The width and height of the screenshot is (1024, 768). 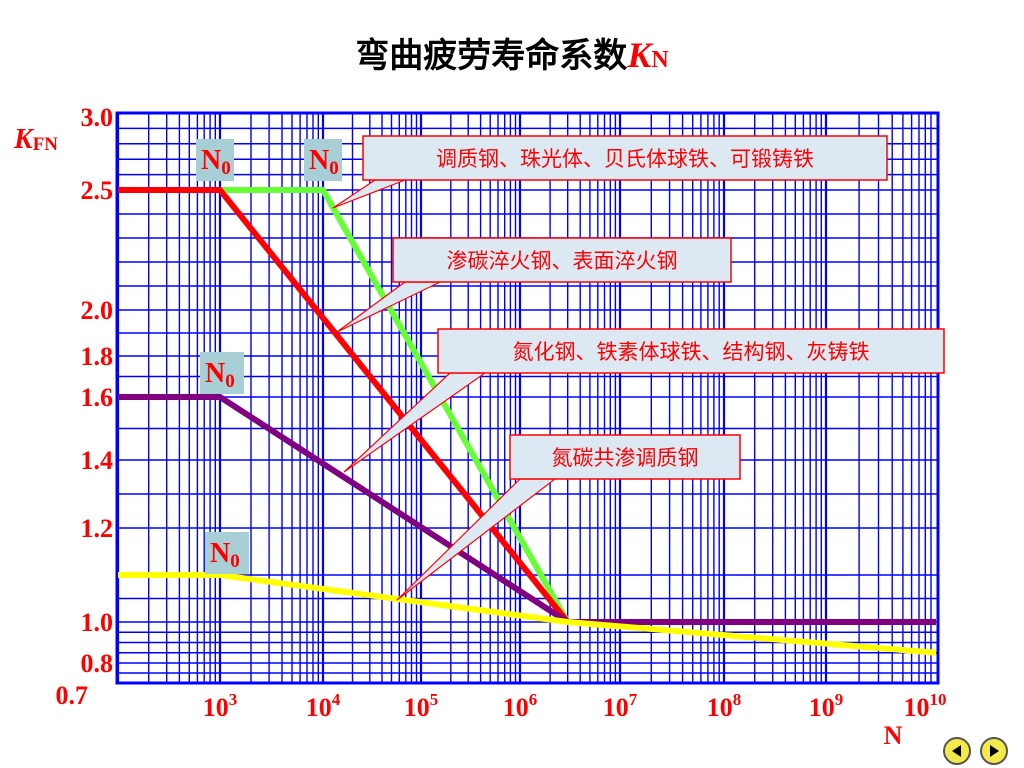 I want to click on triangle-right-icon, so click(x=994, y=751).